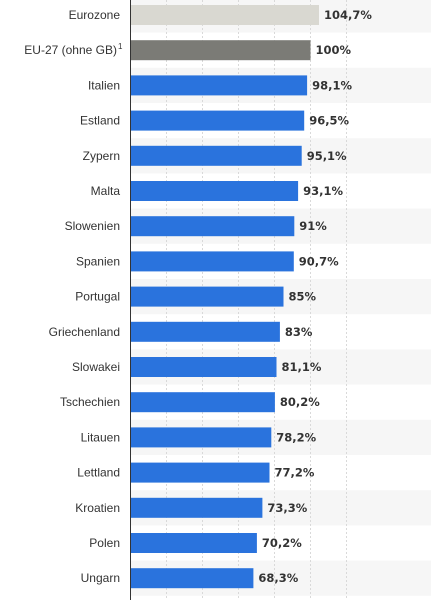  I want to click on category-label: Ungarn, so click(100, 578).